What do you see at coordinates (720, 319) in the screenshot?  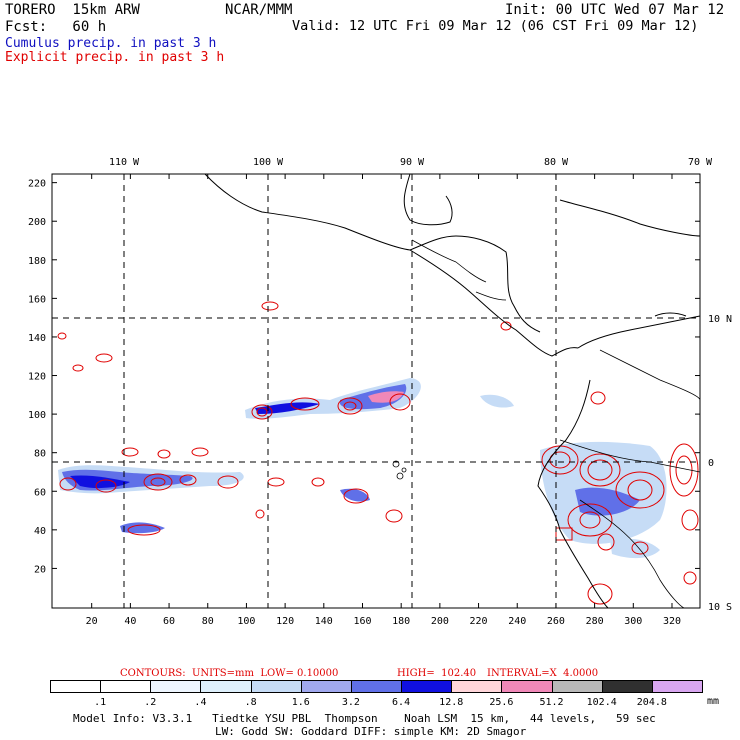 I see `lat-label: 10 N` at bounding box center [720, 319].